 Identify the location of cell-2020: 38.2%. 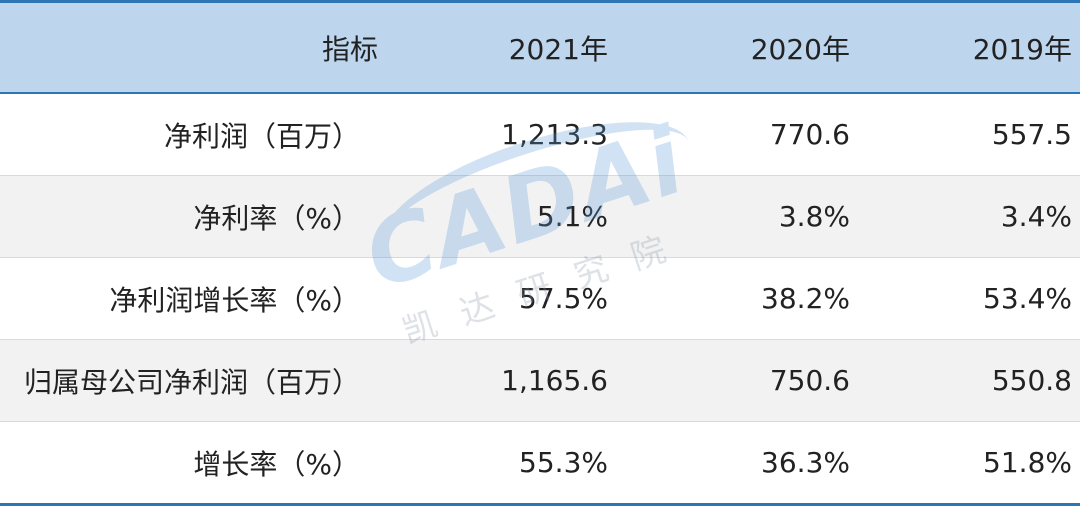
(805, 298).